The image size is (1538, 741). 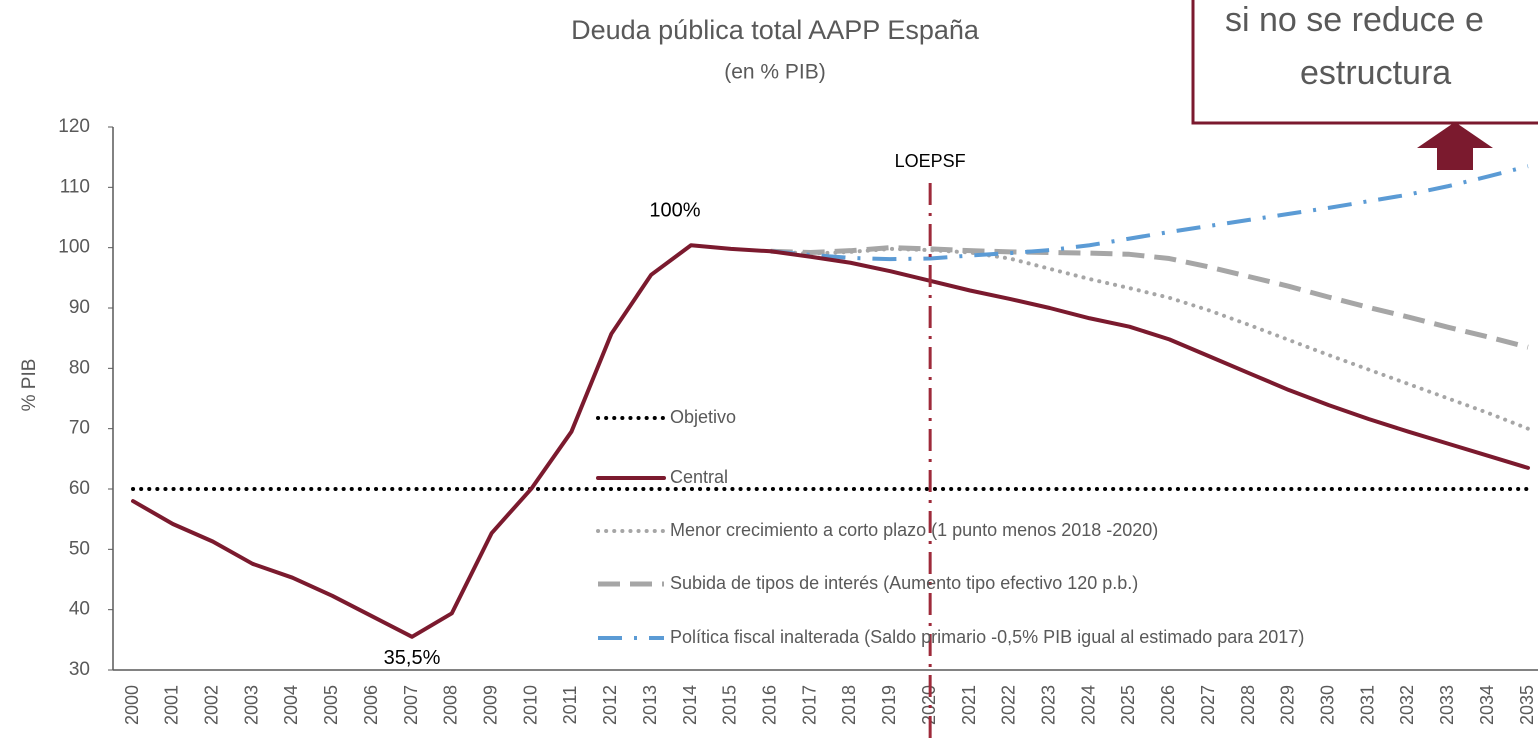 I want to click on x-tick-label: 2004, so click(x=291, y=705).